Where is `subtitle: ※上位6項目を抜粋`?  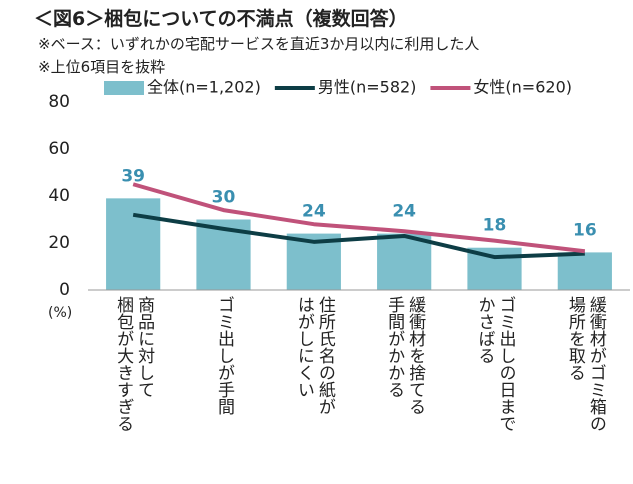
subtitle: ※上位6項目を抜粋 is located at coordinates (102, 67).